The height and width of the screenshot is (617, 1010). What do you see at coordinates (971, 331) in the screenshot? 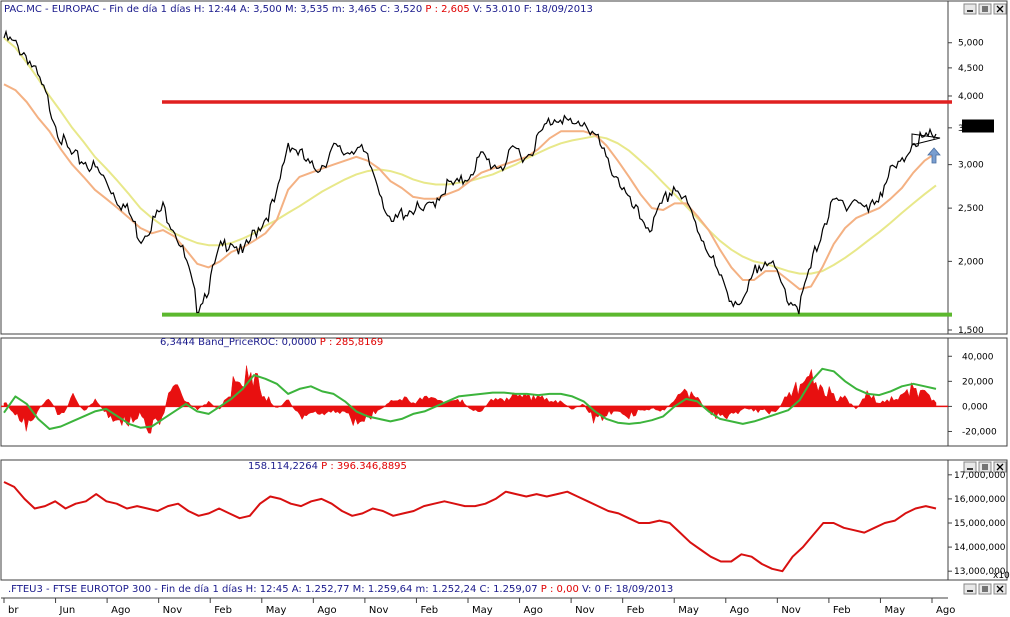
I see `price-axis-label: 1,500` at bounding box center [971, 331].